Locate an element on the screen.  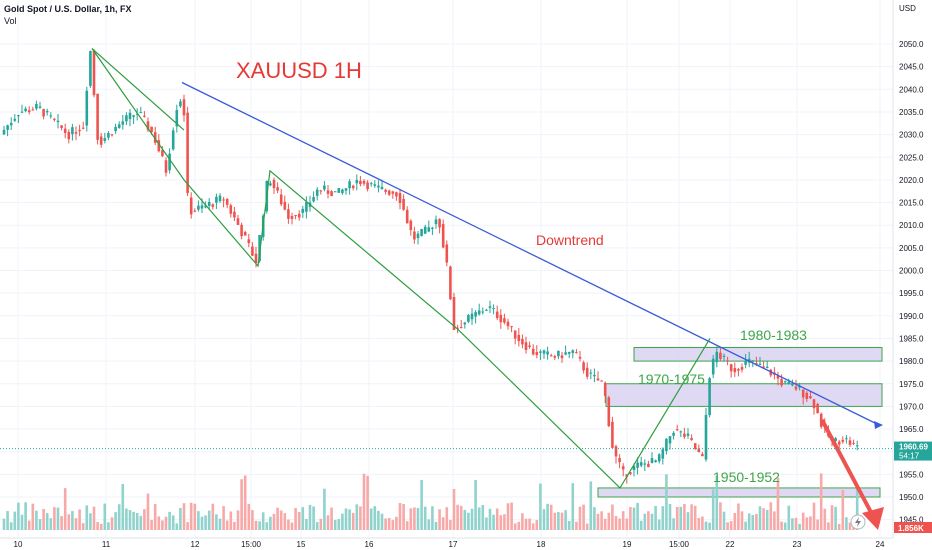
zone-box is located at coordinates (739, 492).